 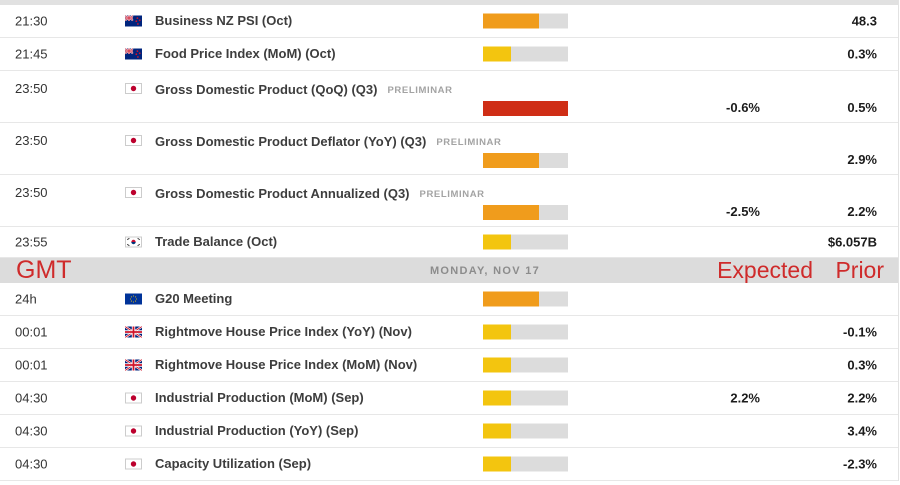 What do you see at coordinates (31, 242) in the screenshot?
I see `event-time: 23:55` at bounding box center [31, 242].